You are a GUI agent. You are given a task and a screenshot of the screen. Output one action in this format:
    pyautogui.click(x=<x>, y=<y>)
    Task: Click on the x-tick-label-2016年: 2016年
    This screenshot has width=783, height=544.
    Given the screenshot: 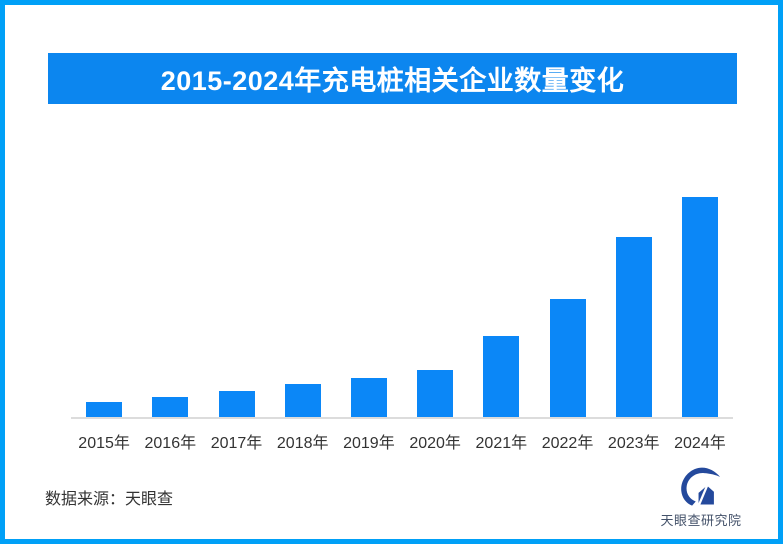 What is the action you would take?
    pyautogui.click(x=170, y=443)
    